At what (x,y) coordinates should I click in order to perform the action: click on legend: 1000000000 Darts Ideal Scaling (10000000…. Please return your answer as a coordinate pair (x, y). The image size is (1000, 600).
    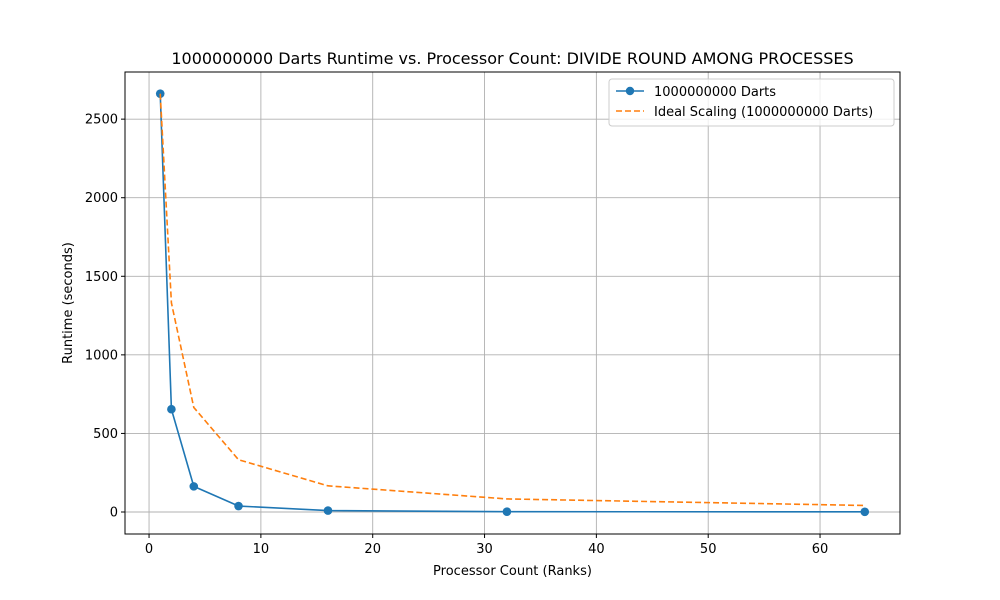
    Looking at the image, I should click on (751, 102).